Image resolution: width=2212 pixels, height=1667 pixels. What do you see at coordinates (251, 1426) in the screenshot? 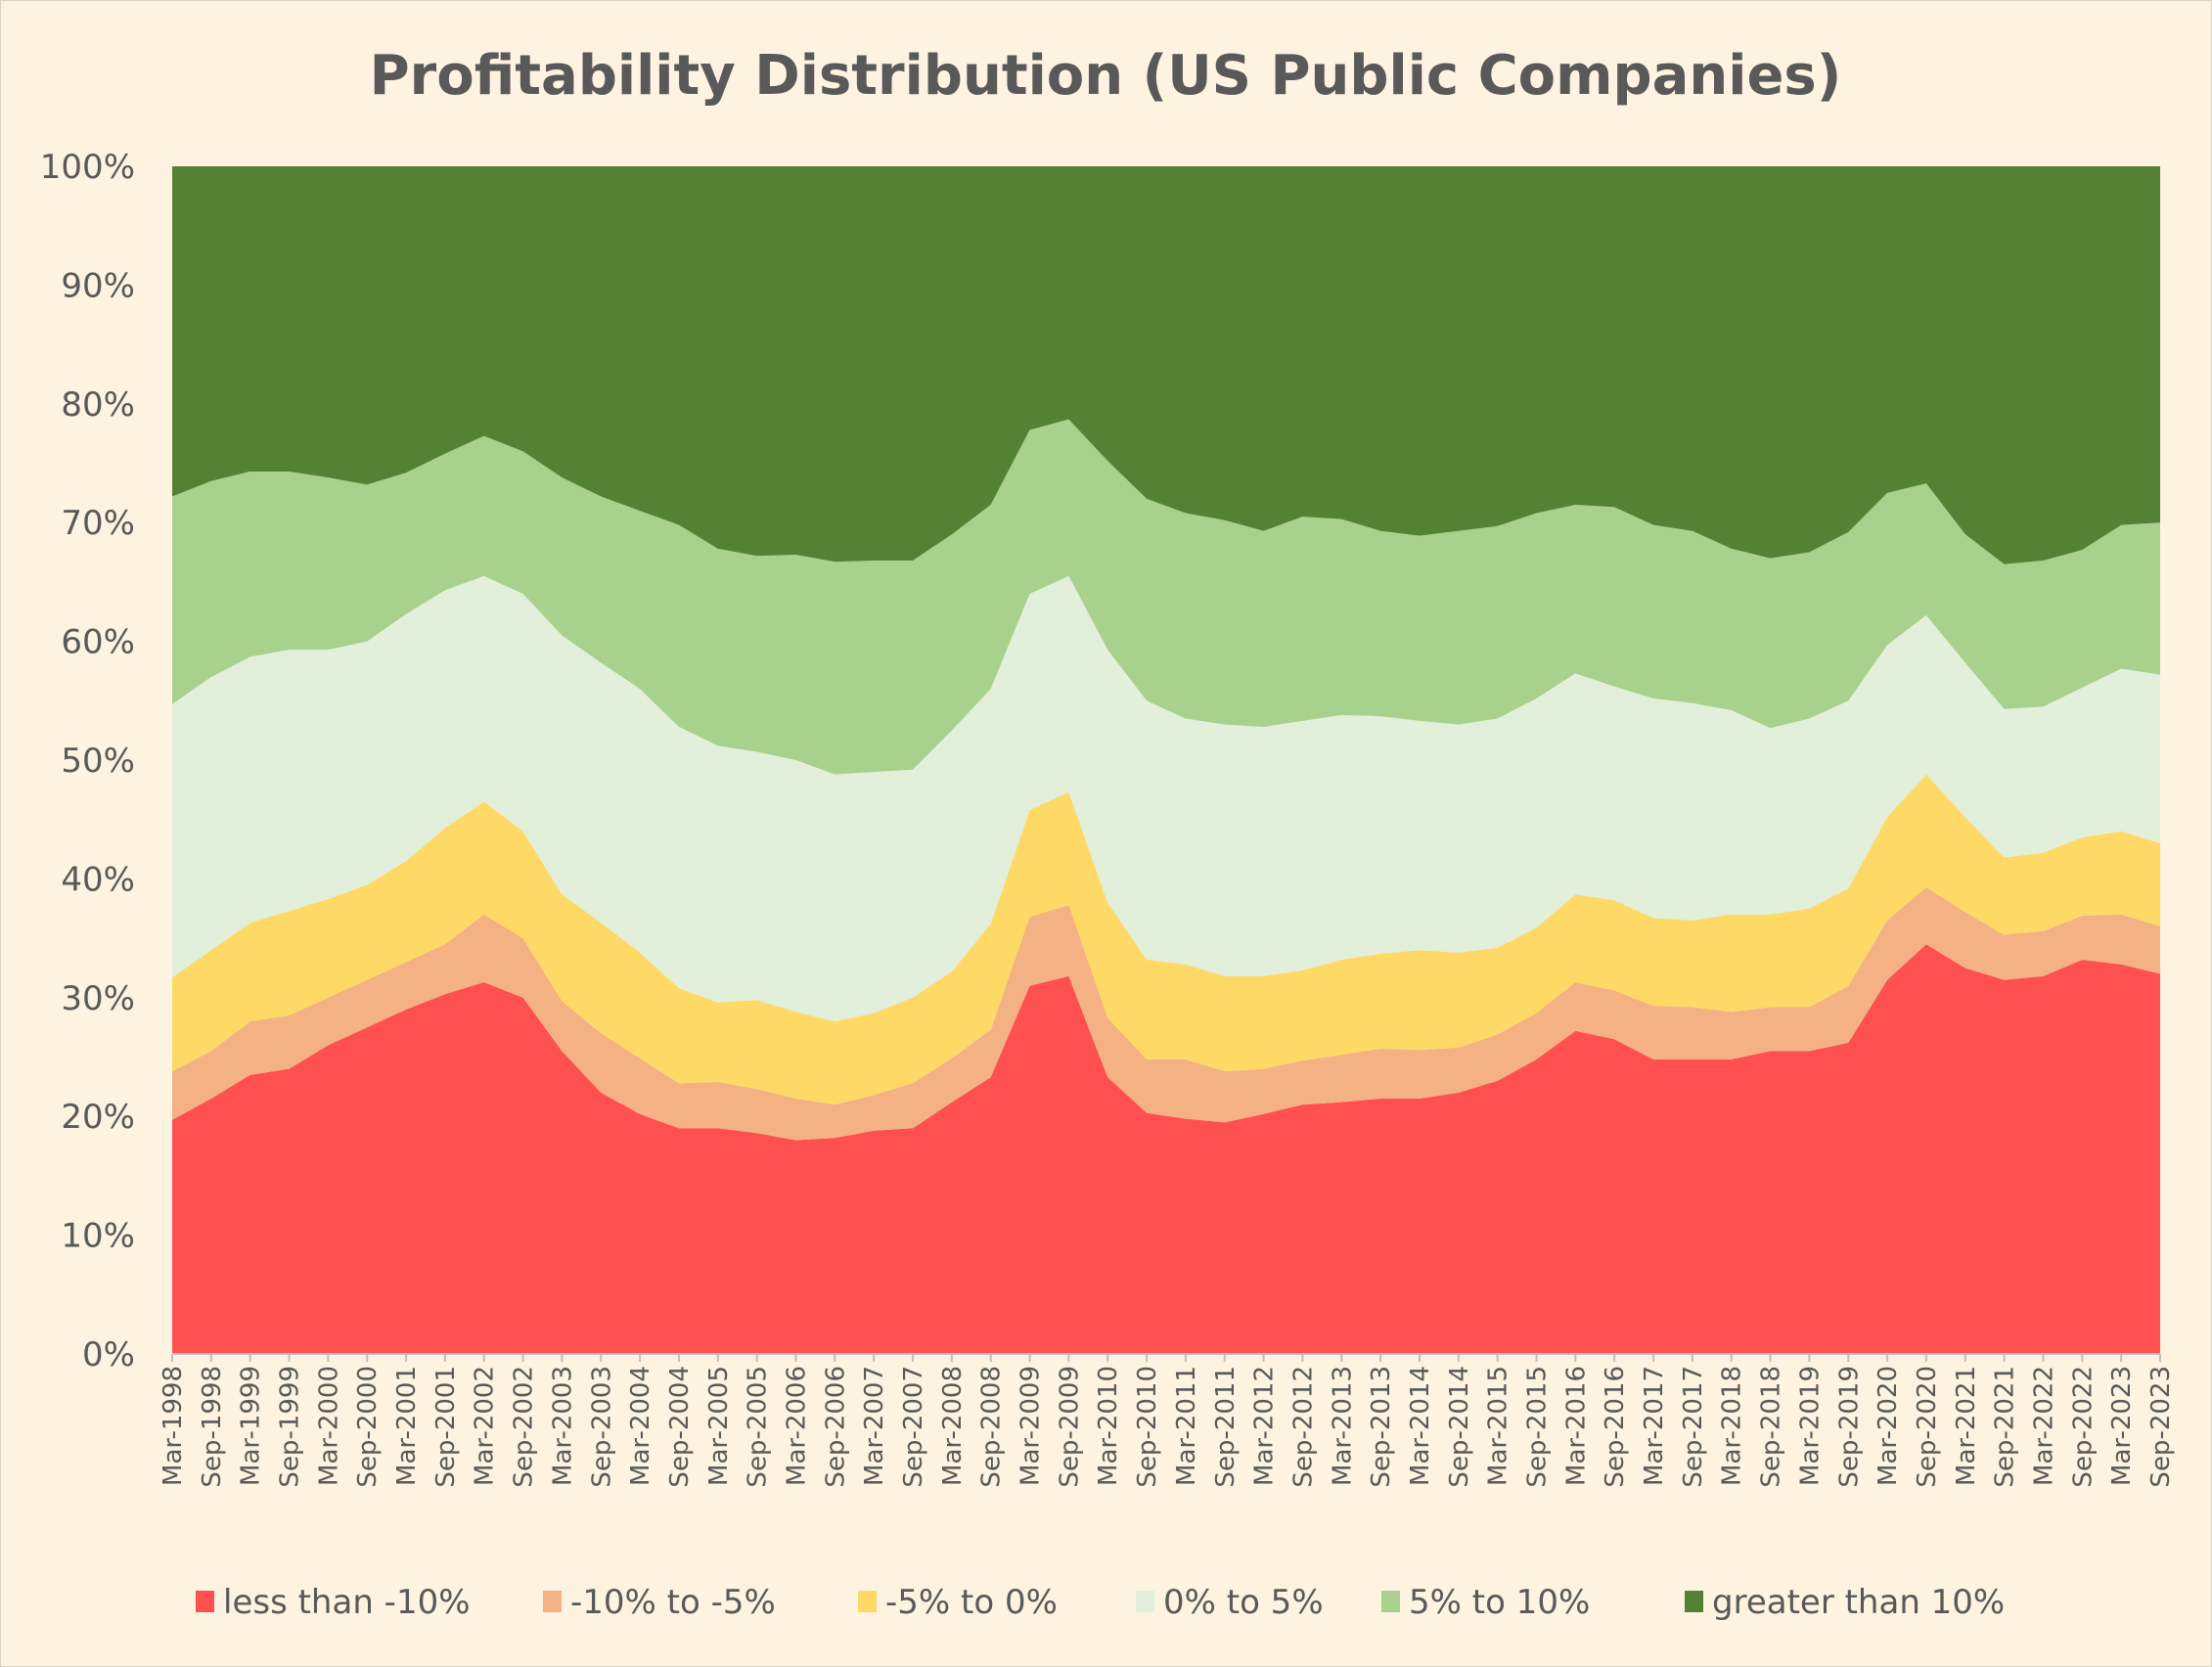
I see `x-tick-label: Mar-1999` at bounding box center [251, 1426].